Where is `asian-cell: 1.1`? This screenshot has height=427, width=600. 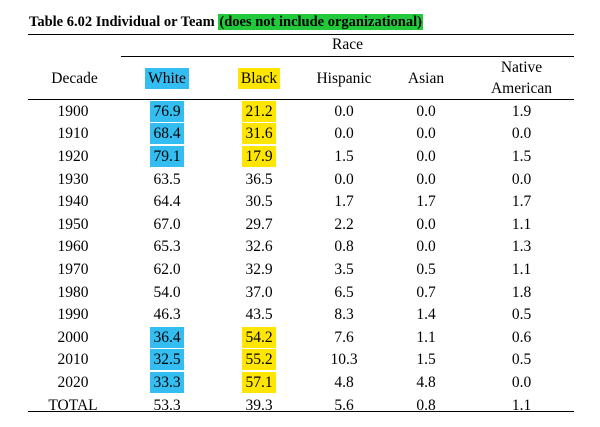
asian-cell: 1.1 is located at coordinates (426, 337).